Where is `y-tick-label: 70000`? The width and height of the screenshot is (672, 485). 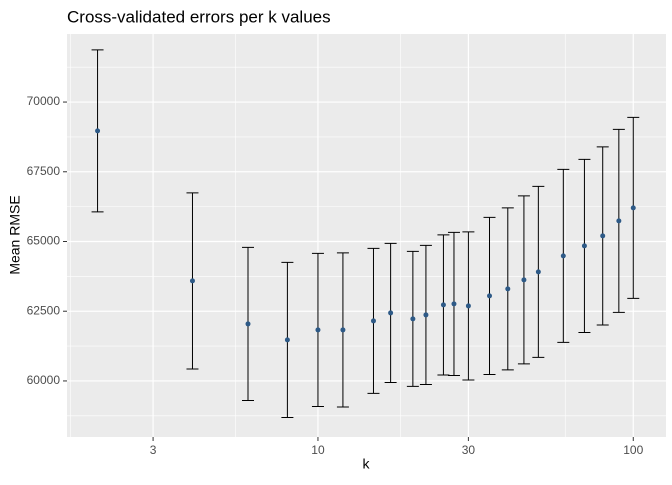
y-tick-label: 70000 is located at coordinates (44, 101).